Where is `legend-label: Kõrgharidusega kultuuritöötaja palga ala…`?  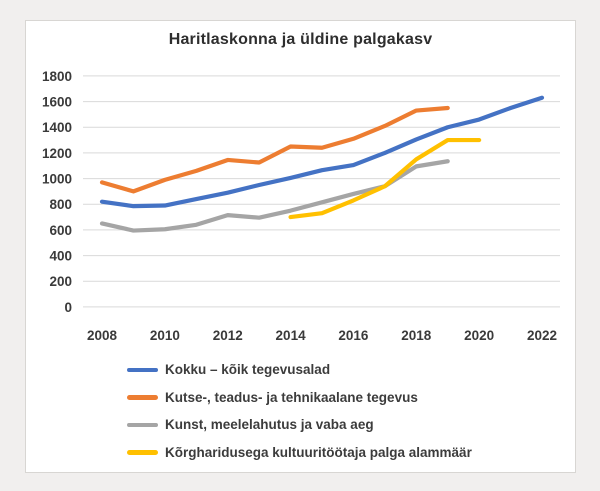
legend-label: Kõrgharidusega kultuuritöötaja palga ala… is located at coordinates (318, 452).